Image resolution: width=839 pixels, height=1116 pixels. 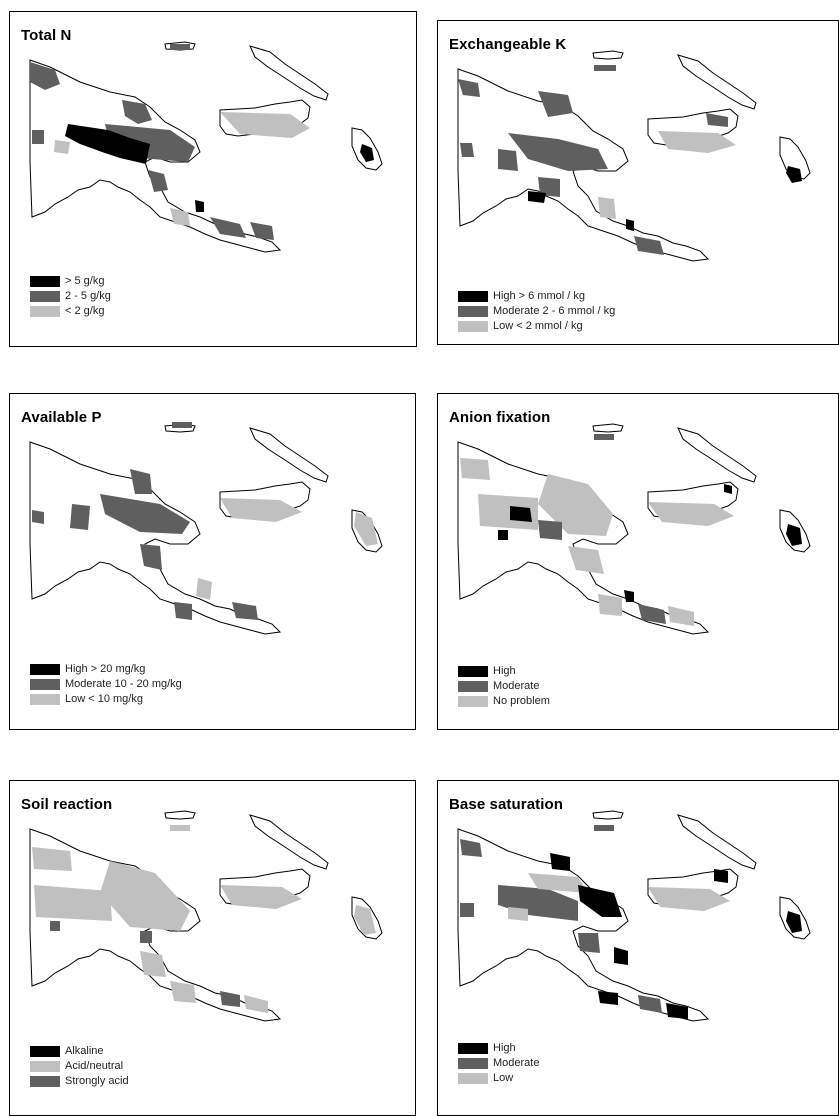 I want to click on legend: Alkaline Acid/neutral Strongly acid, so click(x=79, y=1066).